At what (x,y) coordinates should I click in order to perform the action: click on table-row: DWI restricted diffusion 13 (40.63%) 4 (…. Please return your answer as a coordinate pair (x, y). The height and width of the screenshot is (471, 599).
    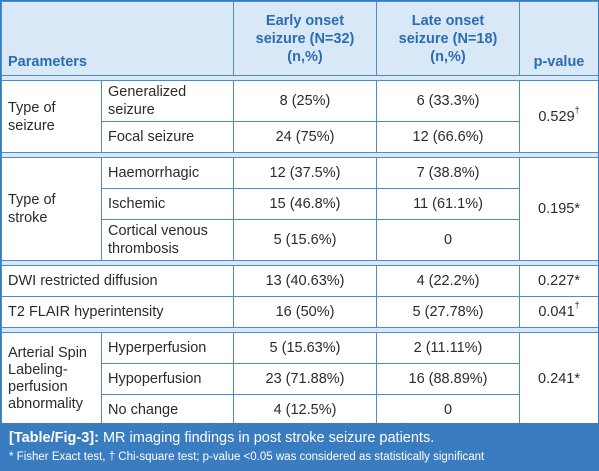
    Looking at the image, I should click on (299, 281).